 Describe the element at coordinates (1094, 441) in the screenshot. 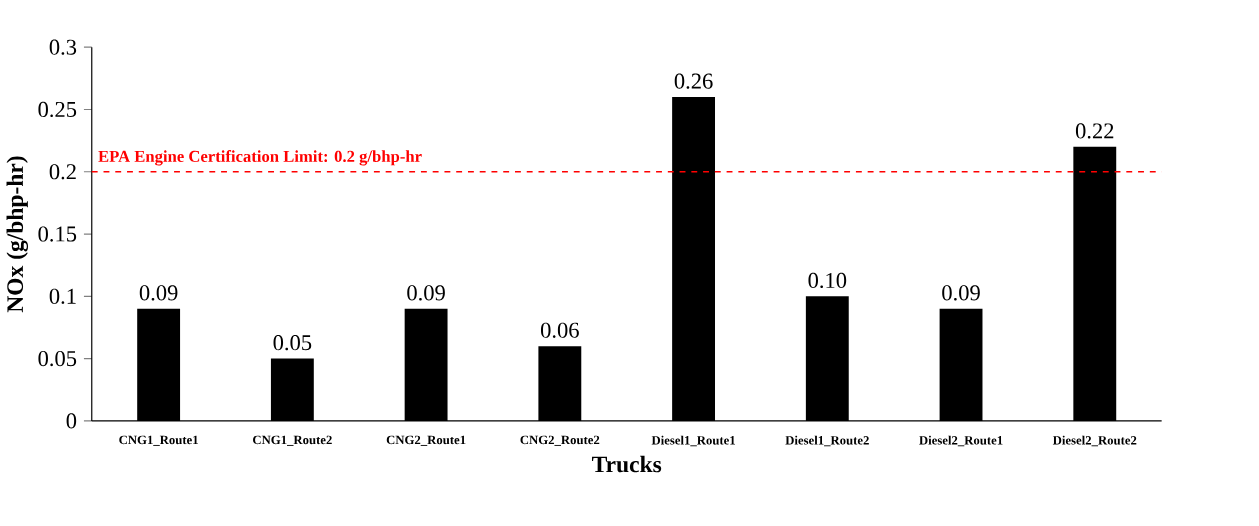

I see `x-tick-label: Diesel2_Route2` at that location.